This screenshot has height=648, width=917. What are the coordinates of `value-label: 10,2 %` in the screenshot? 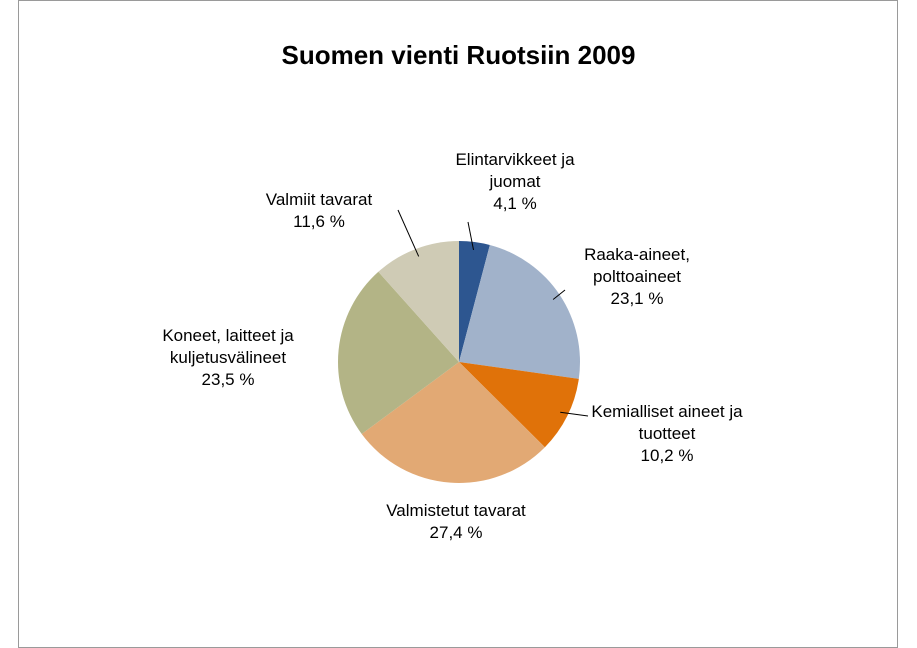 It's located at (667, 455).